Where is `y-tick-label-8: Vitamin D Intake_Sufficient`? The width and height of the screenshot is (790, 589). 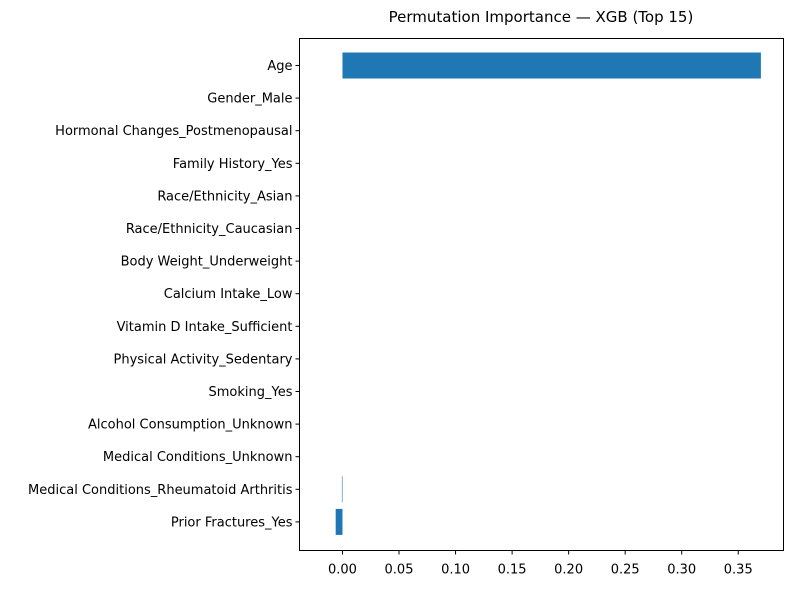
y-tick-label-8: Vitamin D Intake_Sufficient is located at coordinates (205, 327).